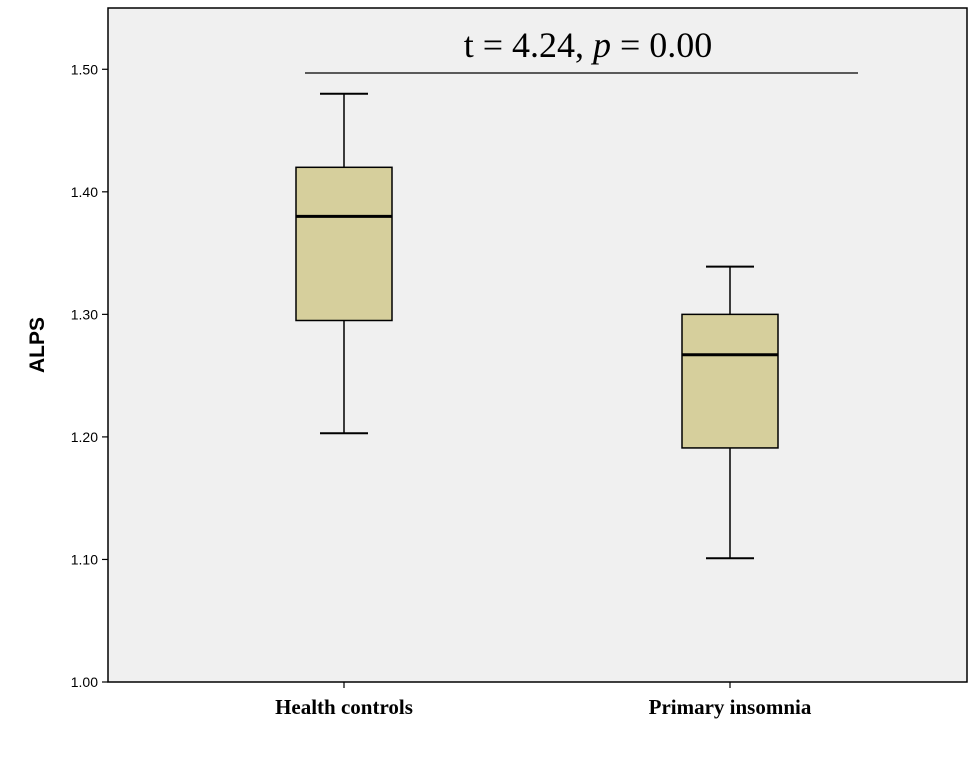 The width and height of the screenshot is (978, 783). I want to click on y-axis: 1.00 1.10 1.20 1.30 1.40 1.50, so click(89, 375).